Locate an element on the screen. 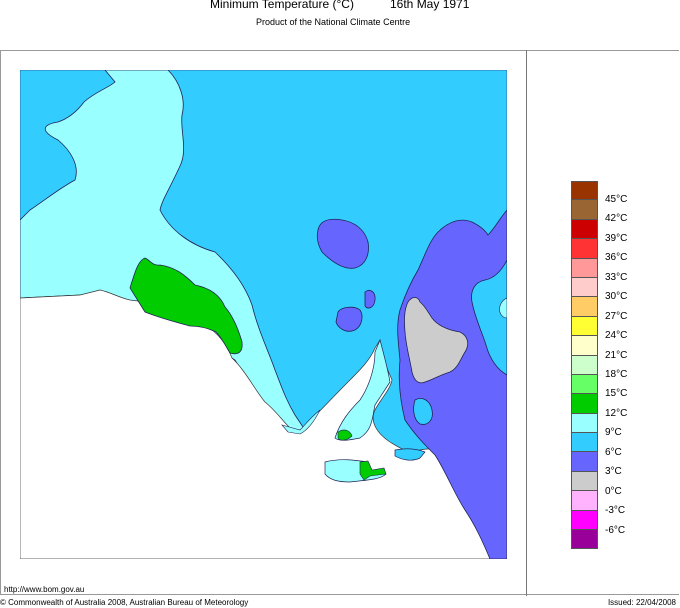 This screenshot has width=680, height=608. legend-label: 21°C is located at coordinates (616, 355).